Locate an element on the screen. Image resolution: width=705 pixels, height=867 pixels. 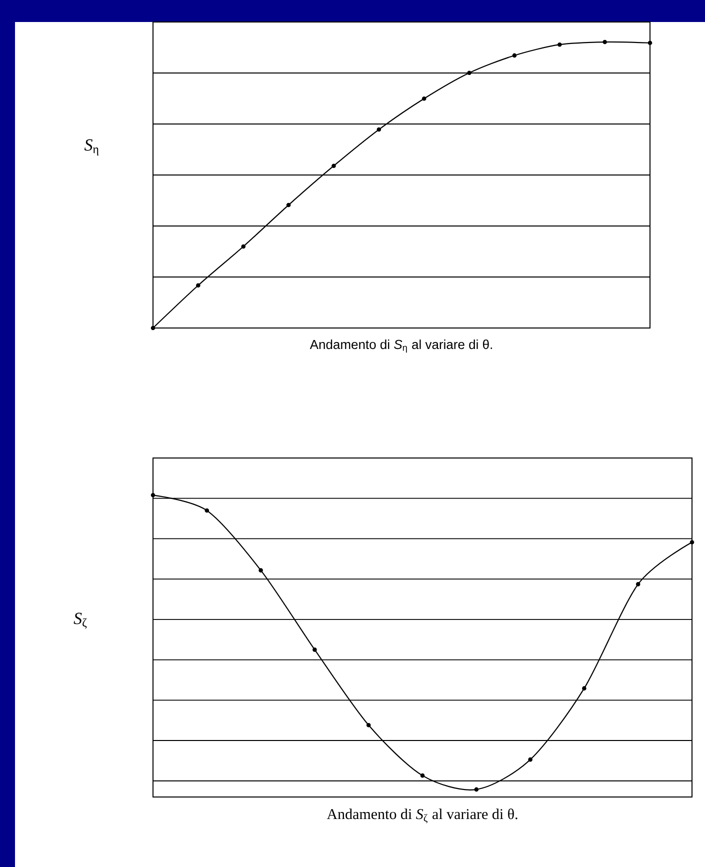
y-axis-title: S$_{η}$ is located at coordinates (91, 147).